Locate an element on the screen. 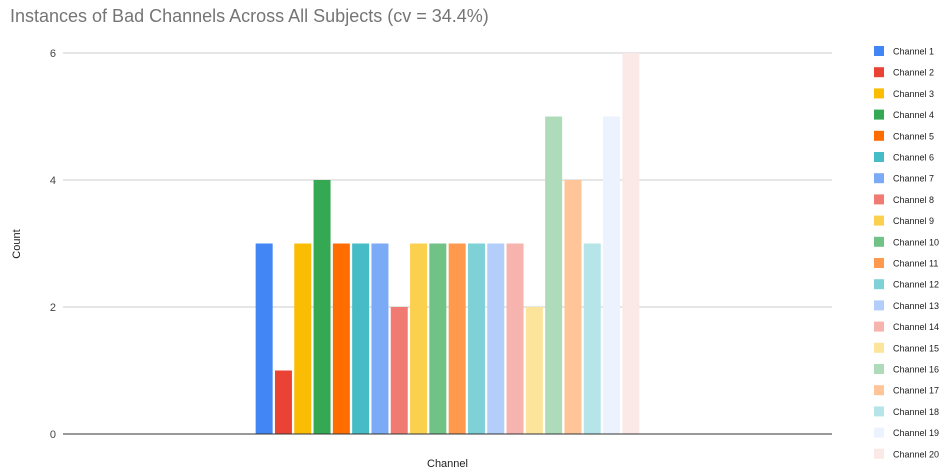 This screenshot has width=941, height=470. legend-item: Channel 3 is located at coordinates (904, 93).